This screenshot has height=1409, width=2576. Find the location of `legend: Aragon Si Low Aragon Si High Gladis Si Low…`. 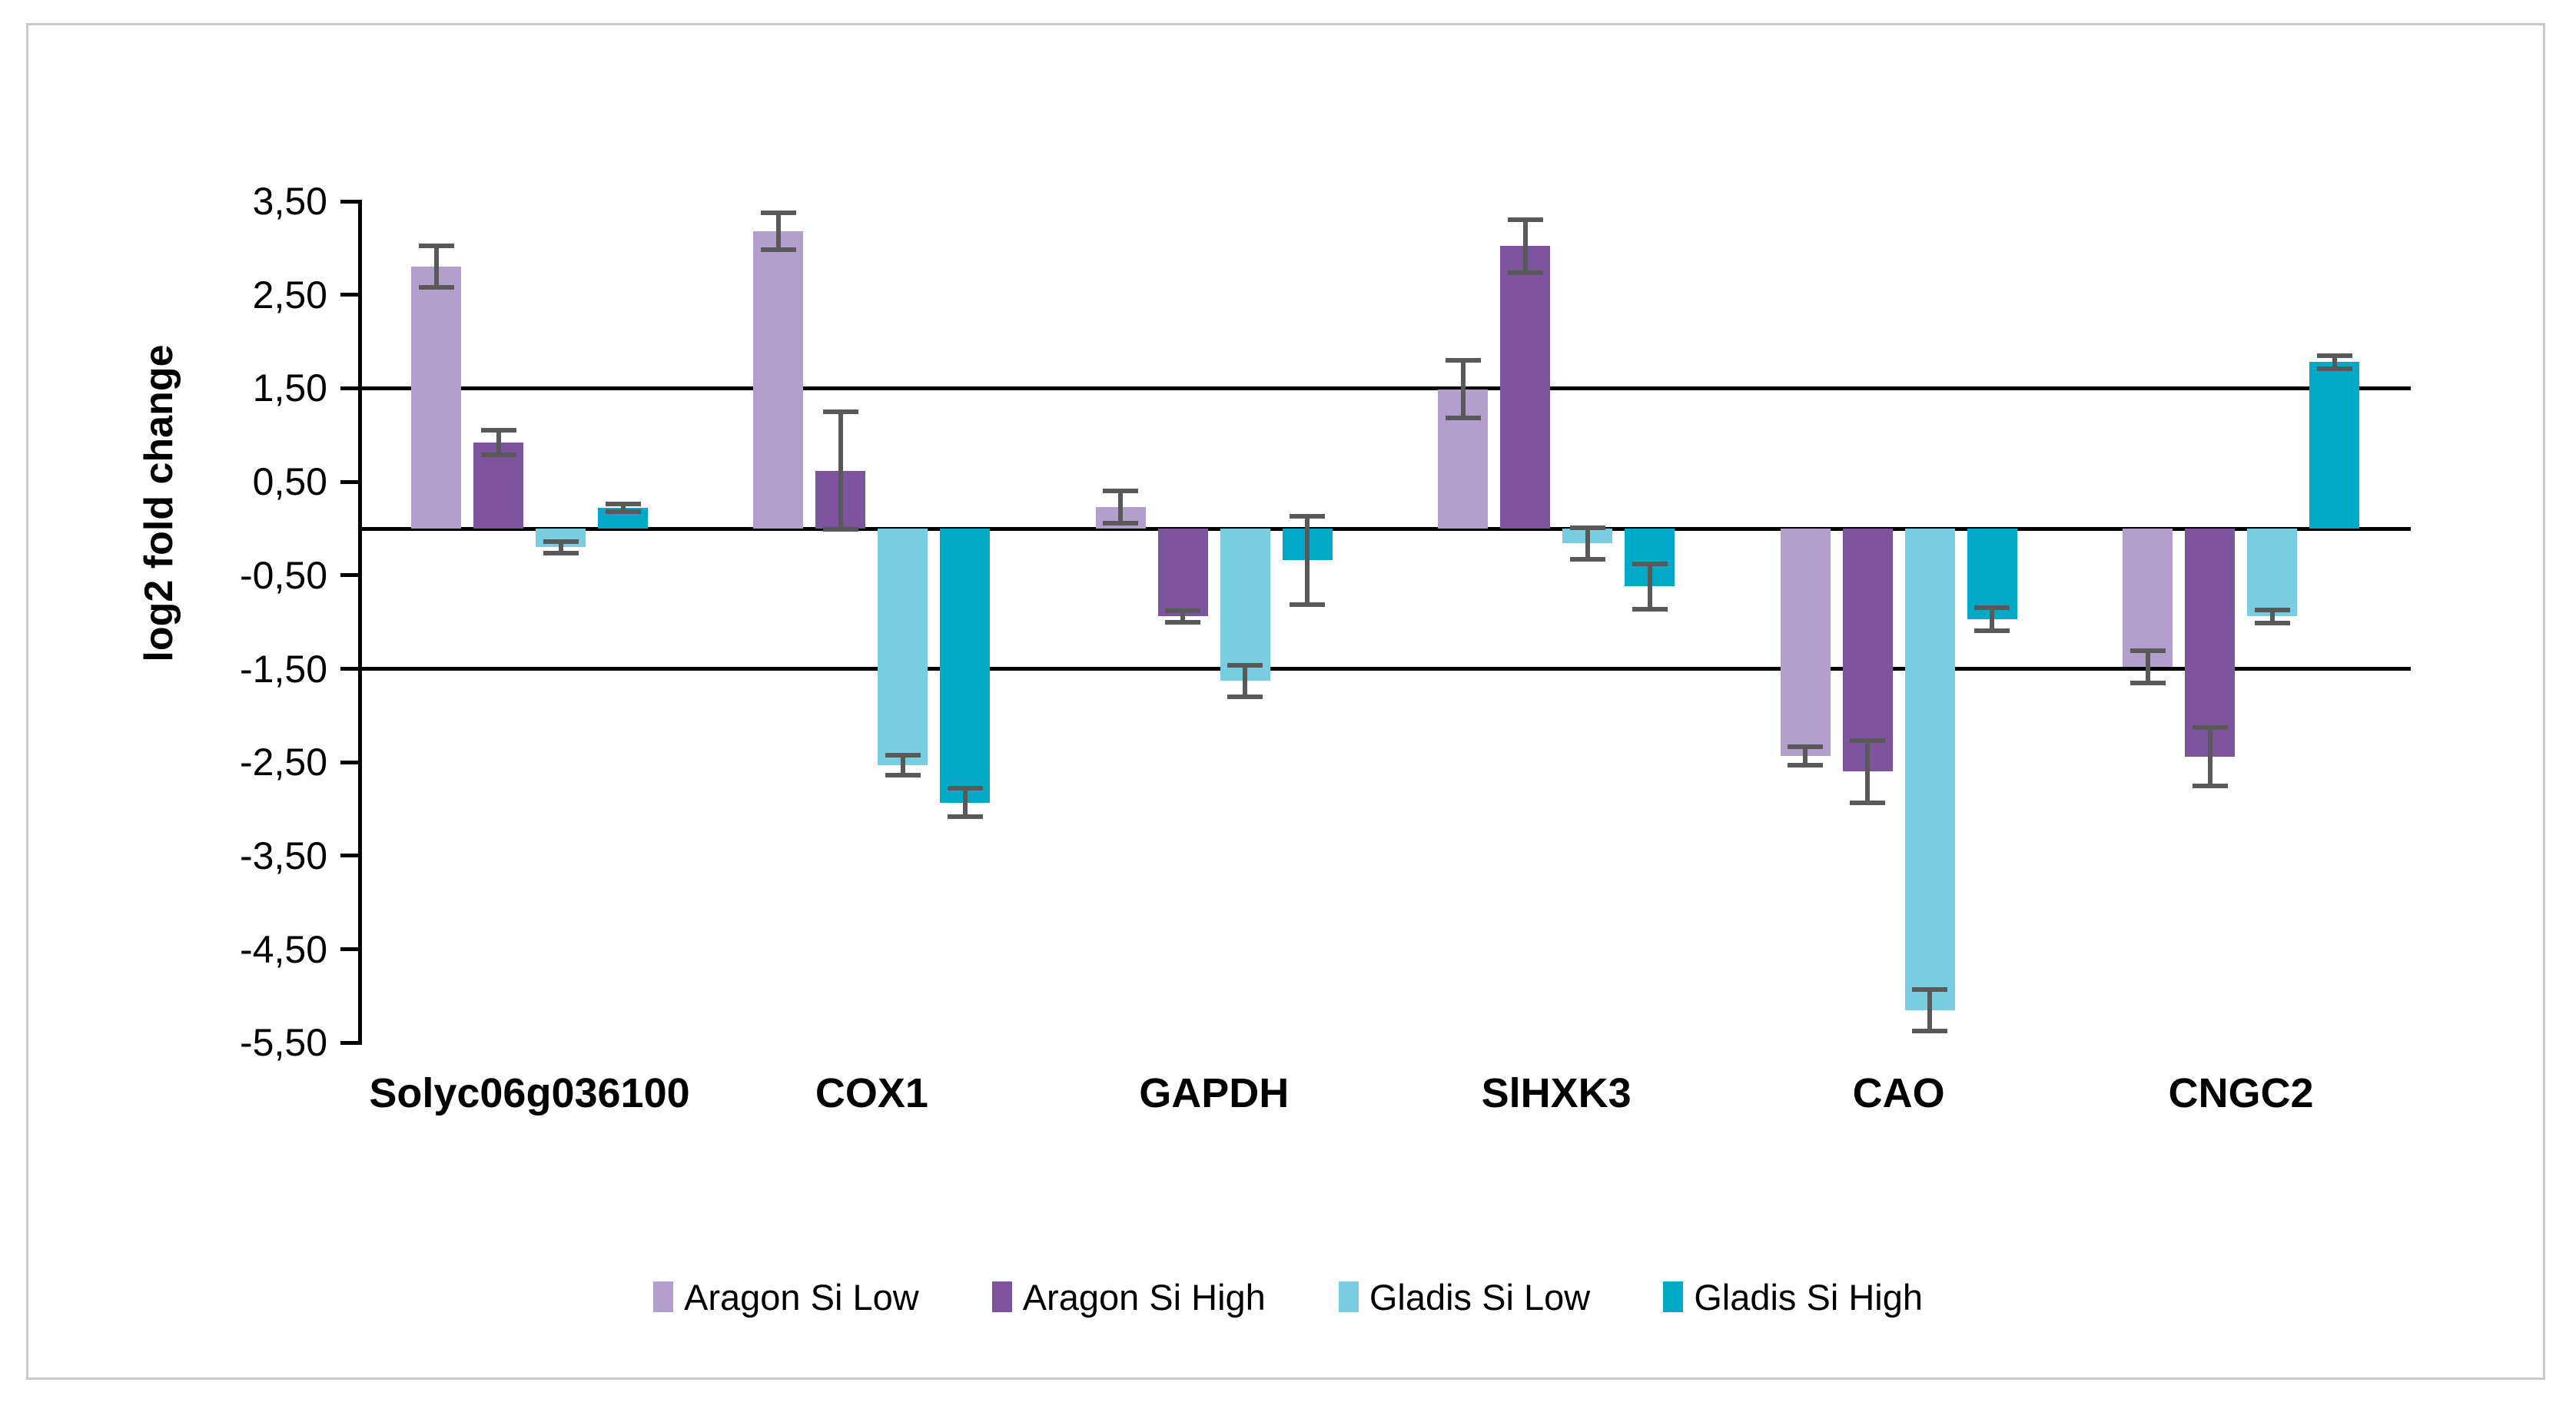

legend: Aragon Si Low Aragon Si High Gladis Si Low… is located at coordinates (1288, 1296).